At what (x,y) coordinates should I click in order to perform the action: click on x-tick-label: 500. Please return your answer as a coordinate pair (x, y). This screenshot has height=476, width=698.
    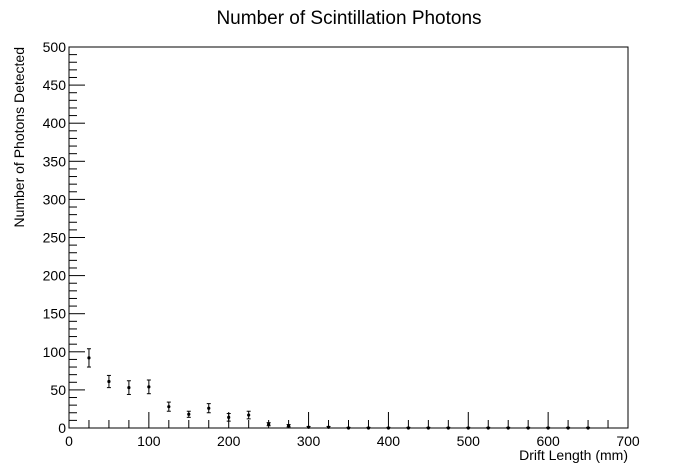
    Looking at the image, I should click on (469, 441).